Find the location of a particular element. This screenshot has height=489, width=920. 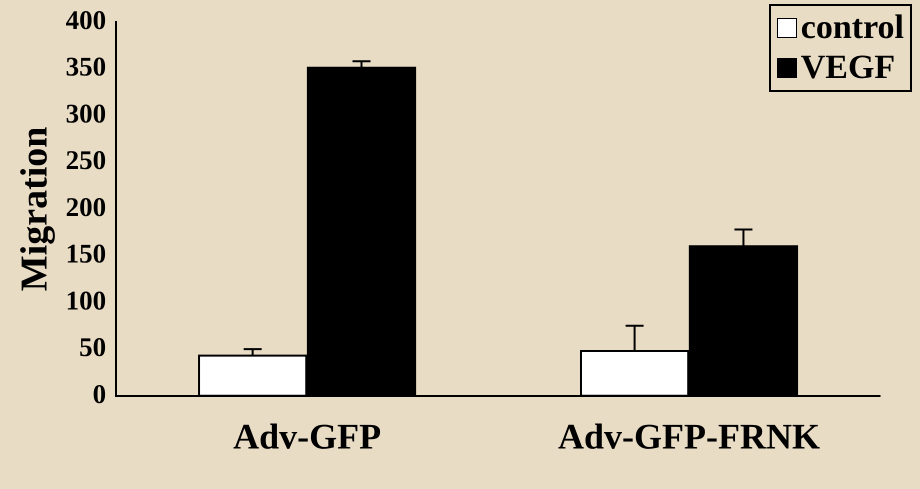

y-tick-label: 350 is located at coordinates (86, 67).